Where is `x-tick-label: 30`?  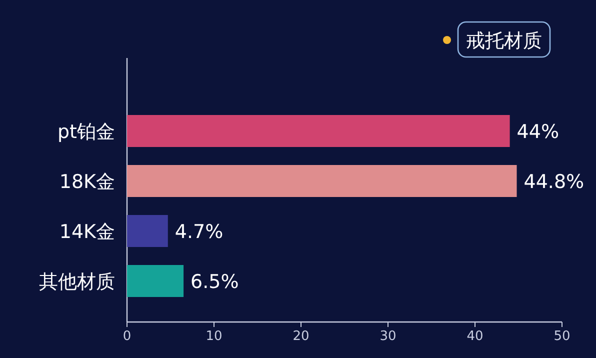
x-tick-label: 30 is located at coordinates (388, 336).